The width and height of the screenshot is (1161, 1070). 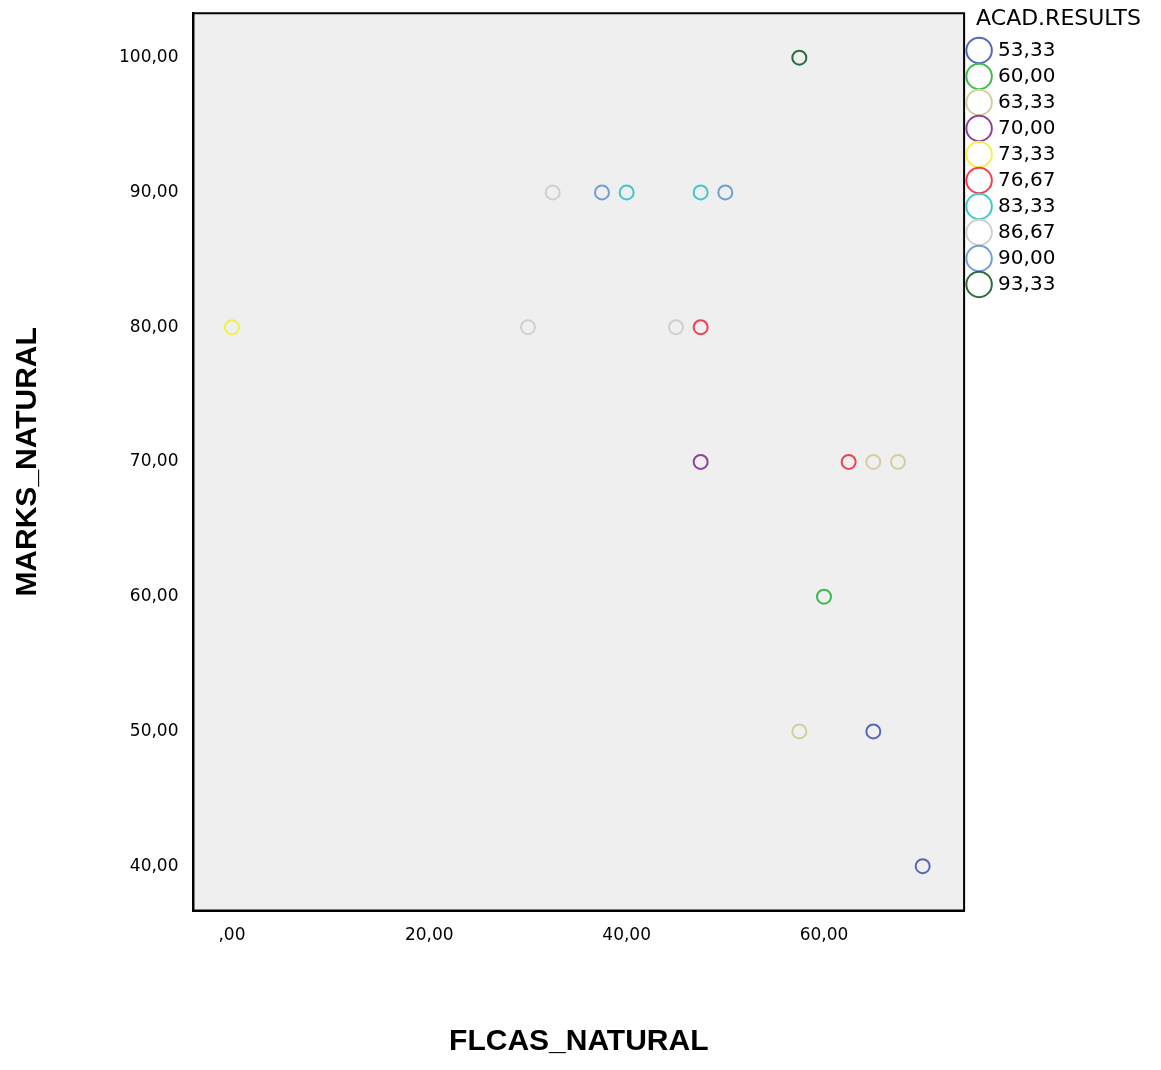 I want to click on x-axis-title: FLCAS_NATURAL, so click(x=579, y=1040).